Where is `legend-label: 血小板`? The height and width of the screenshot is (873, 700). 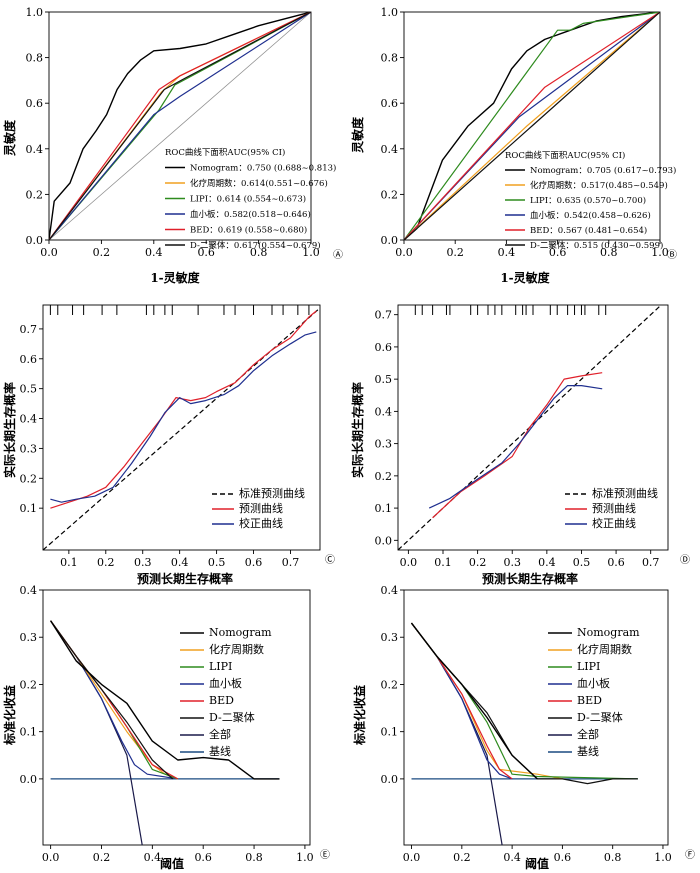 legend-label: 血小板 is located at coordinates (593, 683).